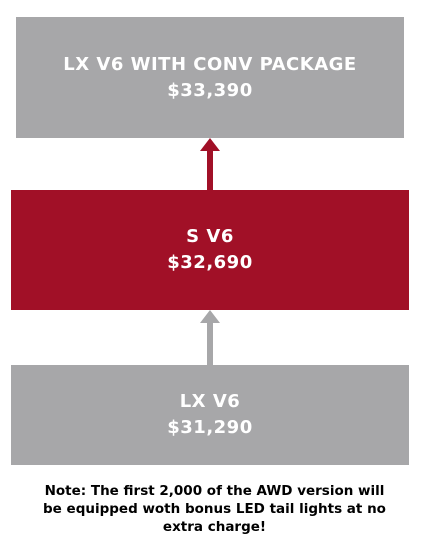 The width and height of the screenshot is (429, 552). Describe the element at coordinates (210, 64) in the screenshot. I see `tier-name: LX V6 WITH CONV PACKAGE` at that location.